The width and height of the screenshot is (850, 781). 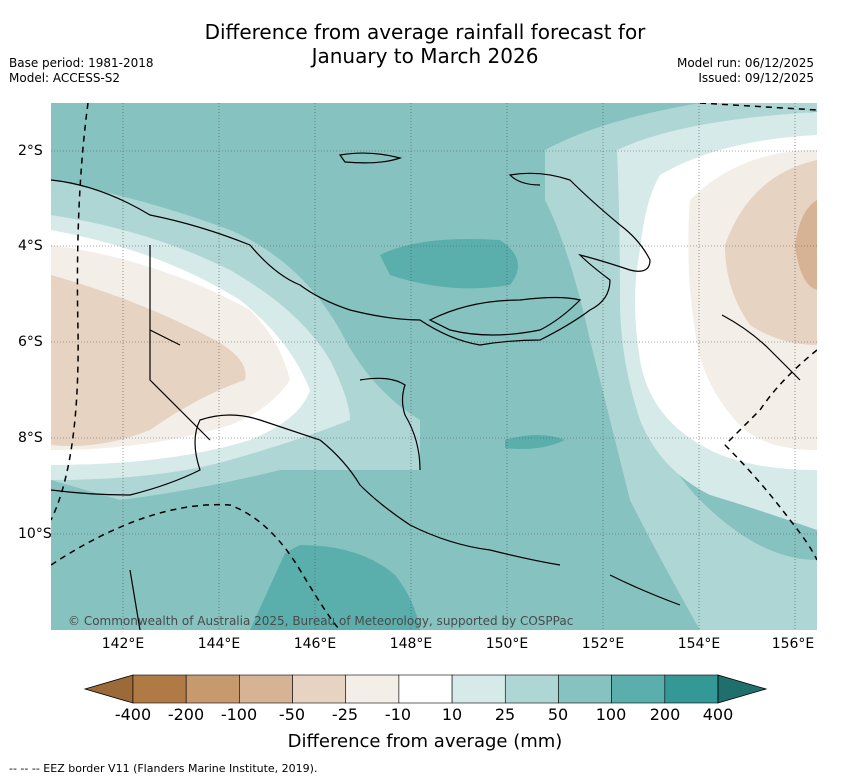 I want to click on x-tick: 156°E, so click(x=793, y=644).